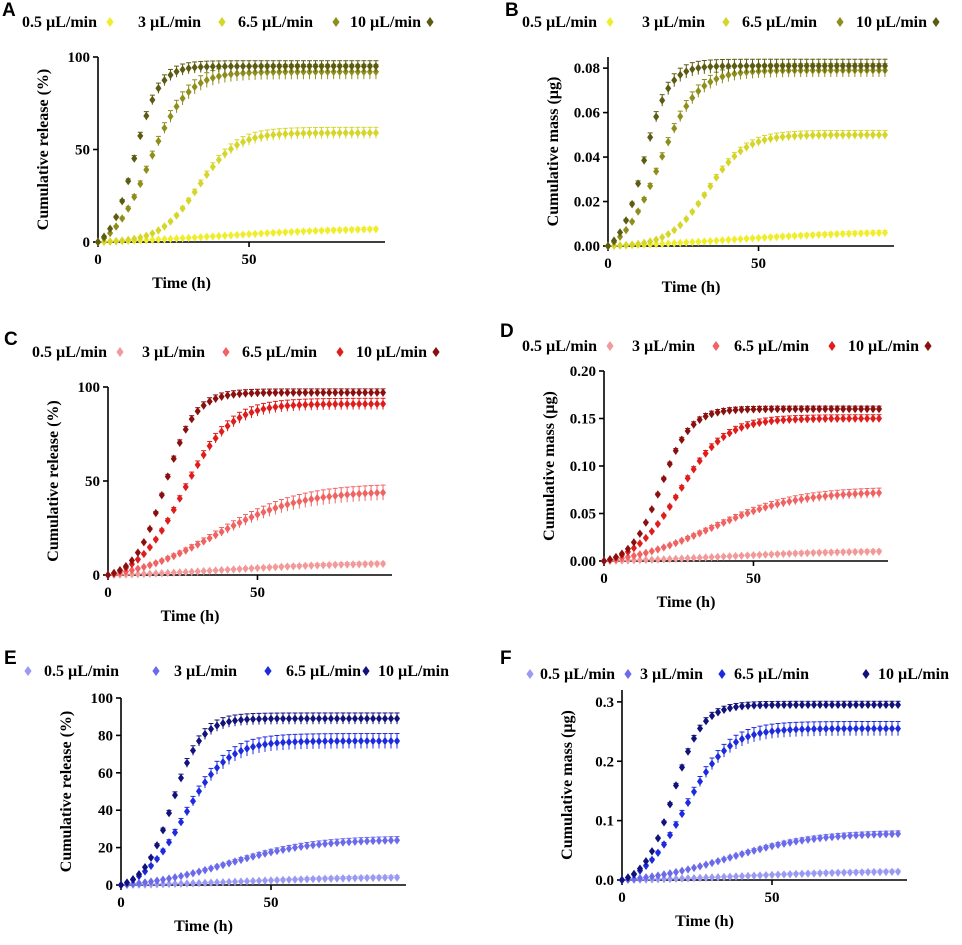 The height and width of the screenshot is (945, 962). Describe the element at coordinates (691, 287) in the screenshot. I see `x-axis-title: Time (h)` at that location.